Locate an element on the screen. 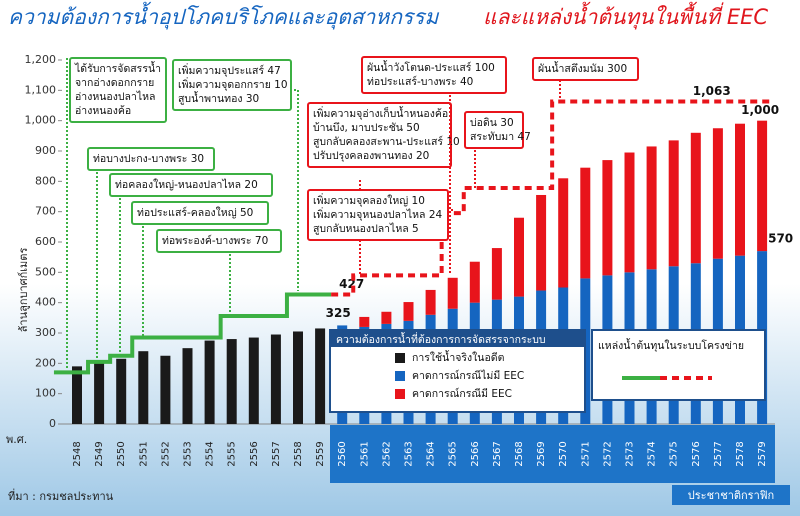  x-tick-label: 2570 is located at coordinates (563, 453).